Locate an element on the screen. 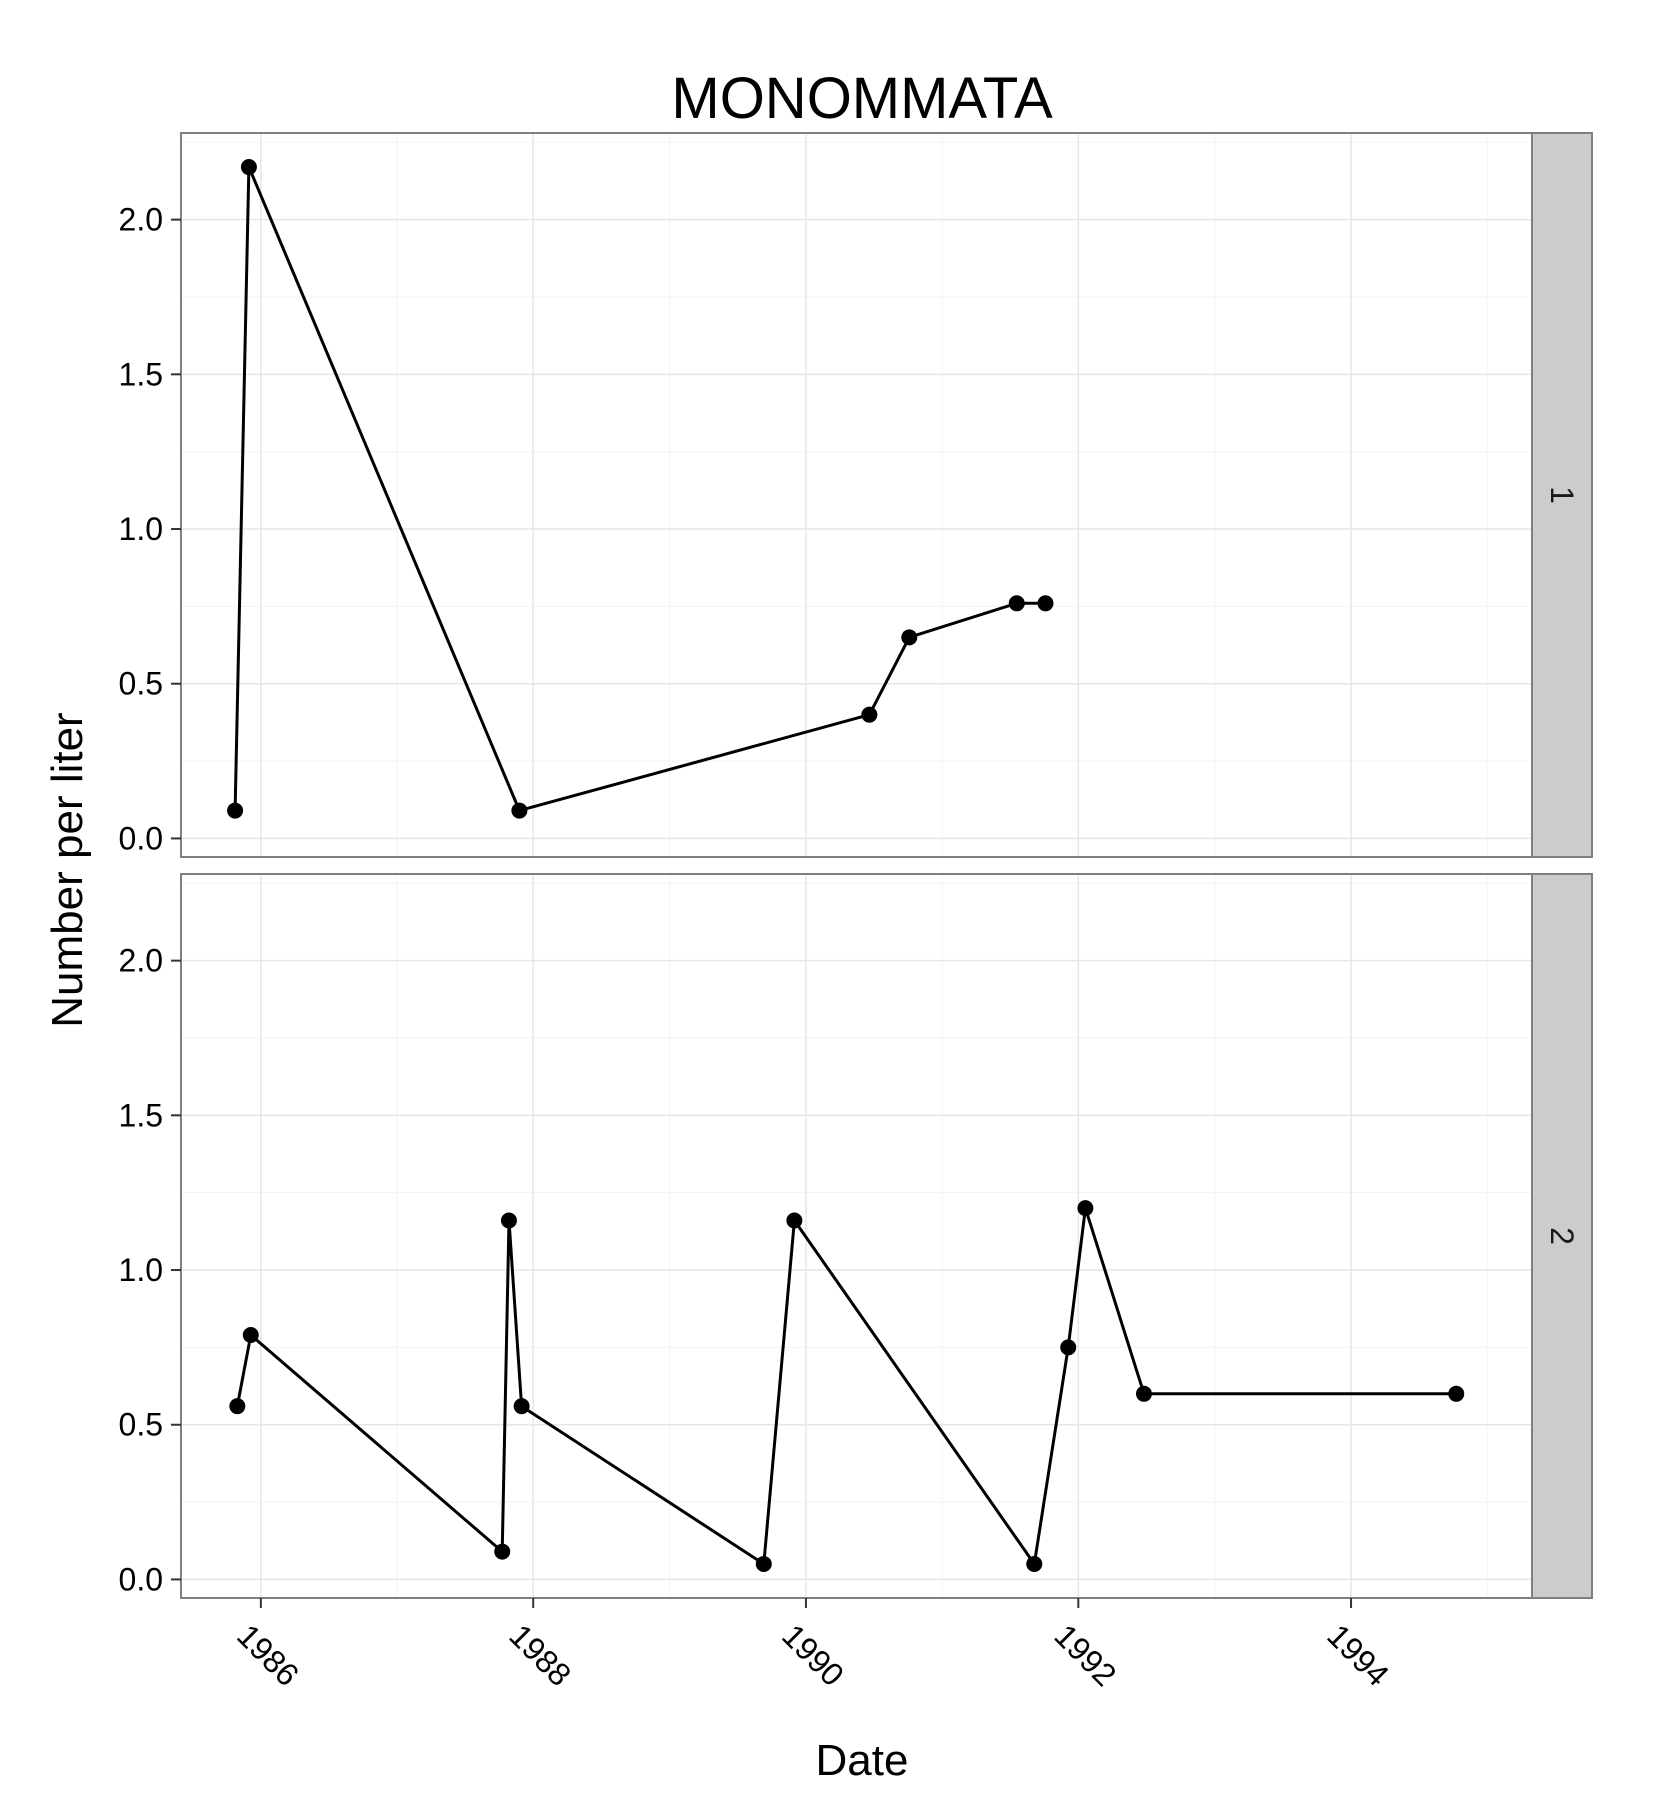 The image size is (1662, 1820). x-tick-label: 1986 is located at coordinates (268, 1655).